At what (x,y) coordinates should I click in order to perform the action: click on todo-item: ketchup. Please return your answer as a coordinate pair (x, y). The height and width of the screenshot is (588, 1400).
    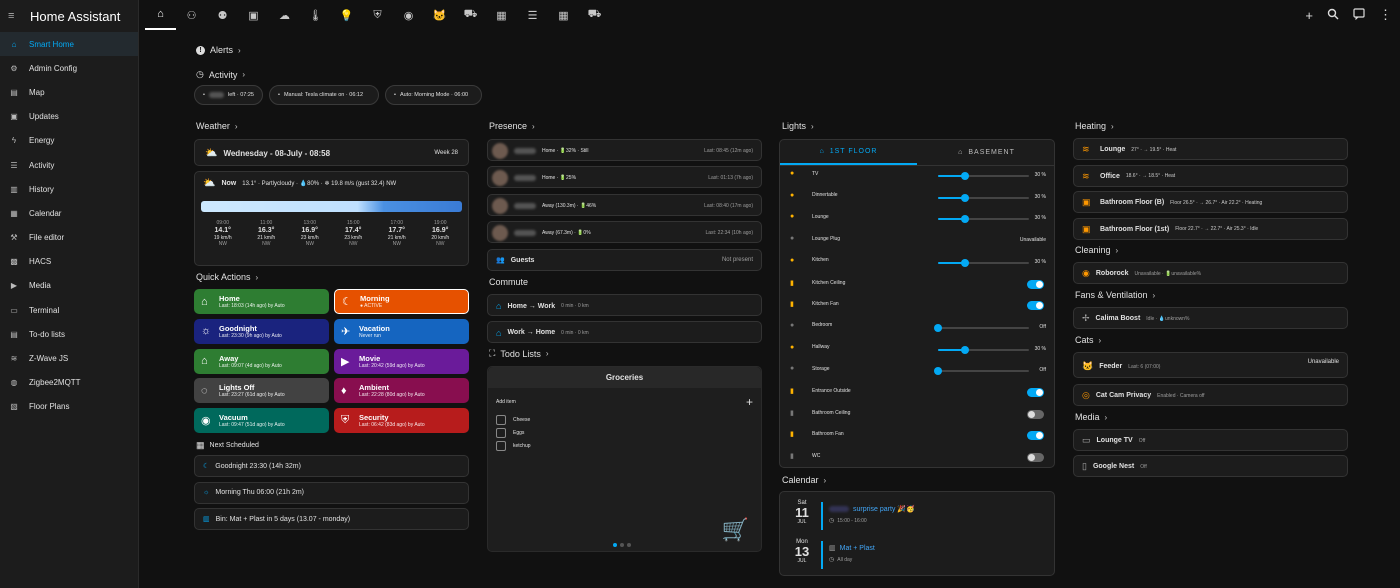
    Looking at the image, I should click on (513, 445).